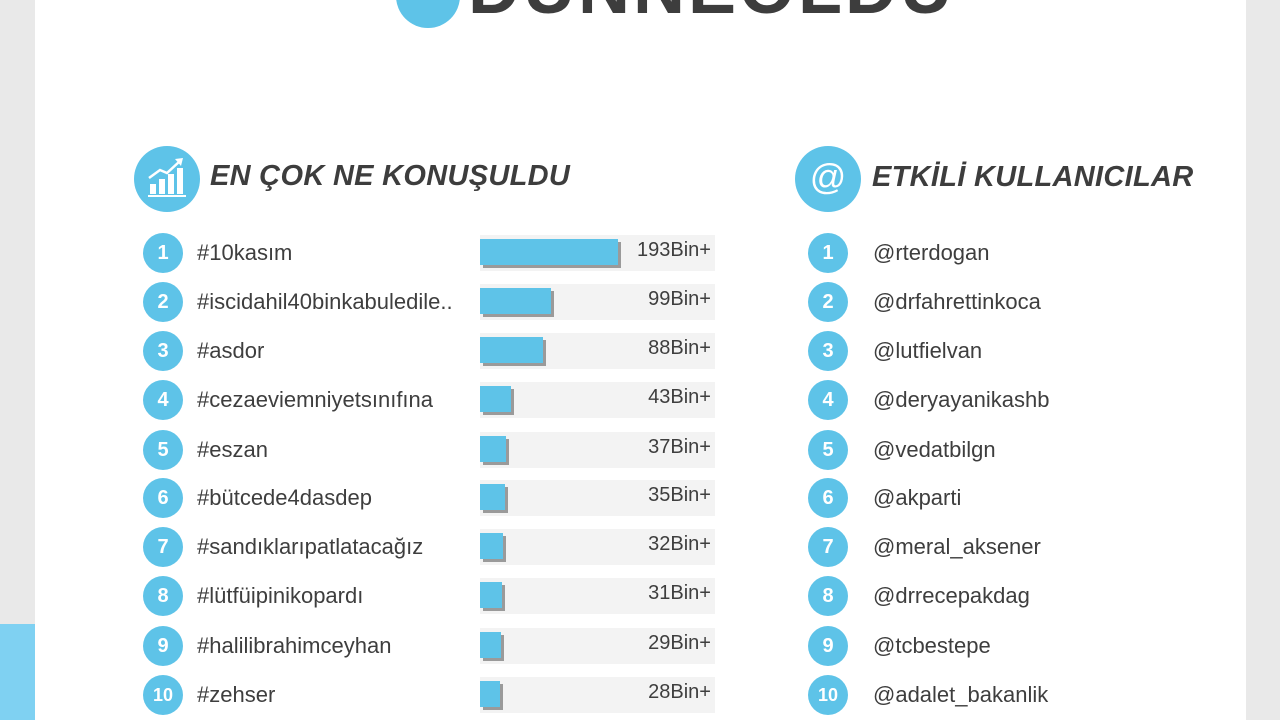  I want to click on users-section-title: ETKİLİ KULLANICILAR, so click(1033, 177).